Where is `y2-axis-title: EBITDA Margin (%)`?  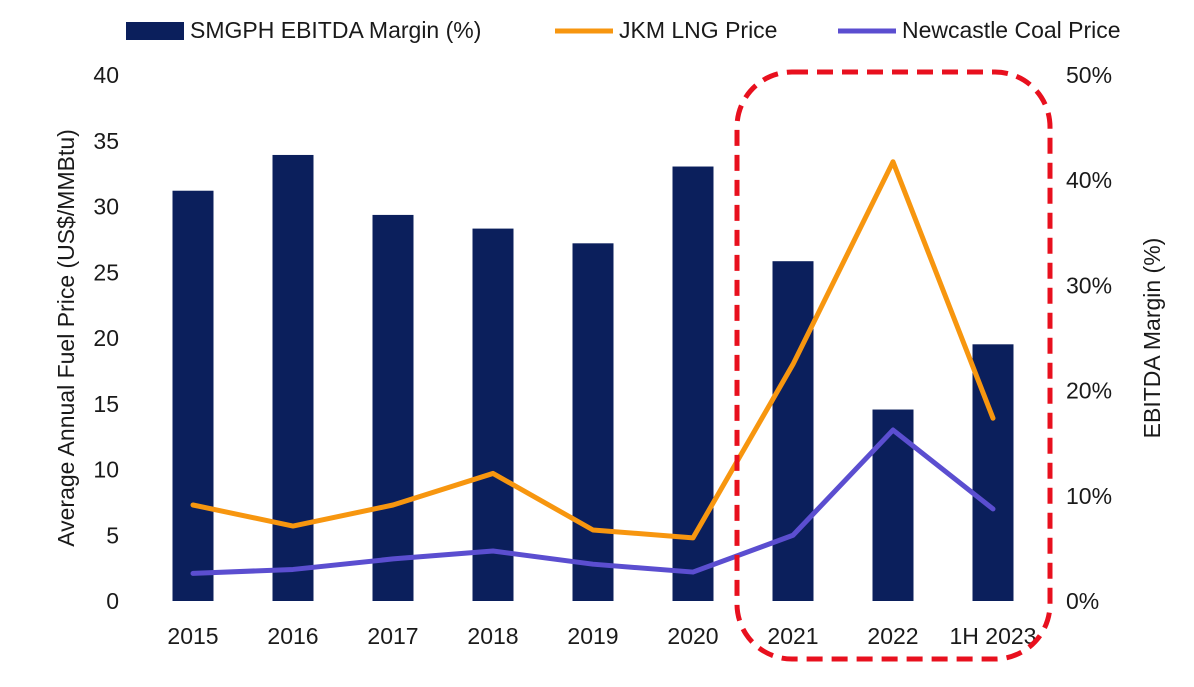
y2-axis-title: EBITDA Margin (%) is located at coordinates (1152, 338).